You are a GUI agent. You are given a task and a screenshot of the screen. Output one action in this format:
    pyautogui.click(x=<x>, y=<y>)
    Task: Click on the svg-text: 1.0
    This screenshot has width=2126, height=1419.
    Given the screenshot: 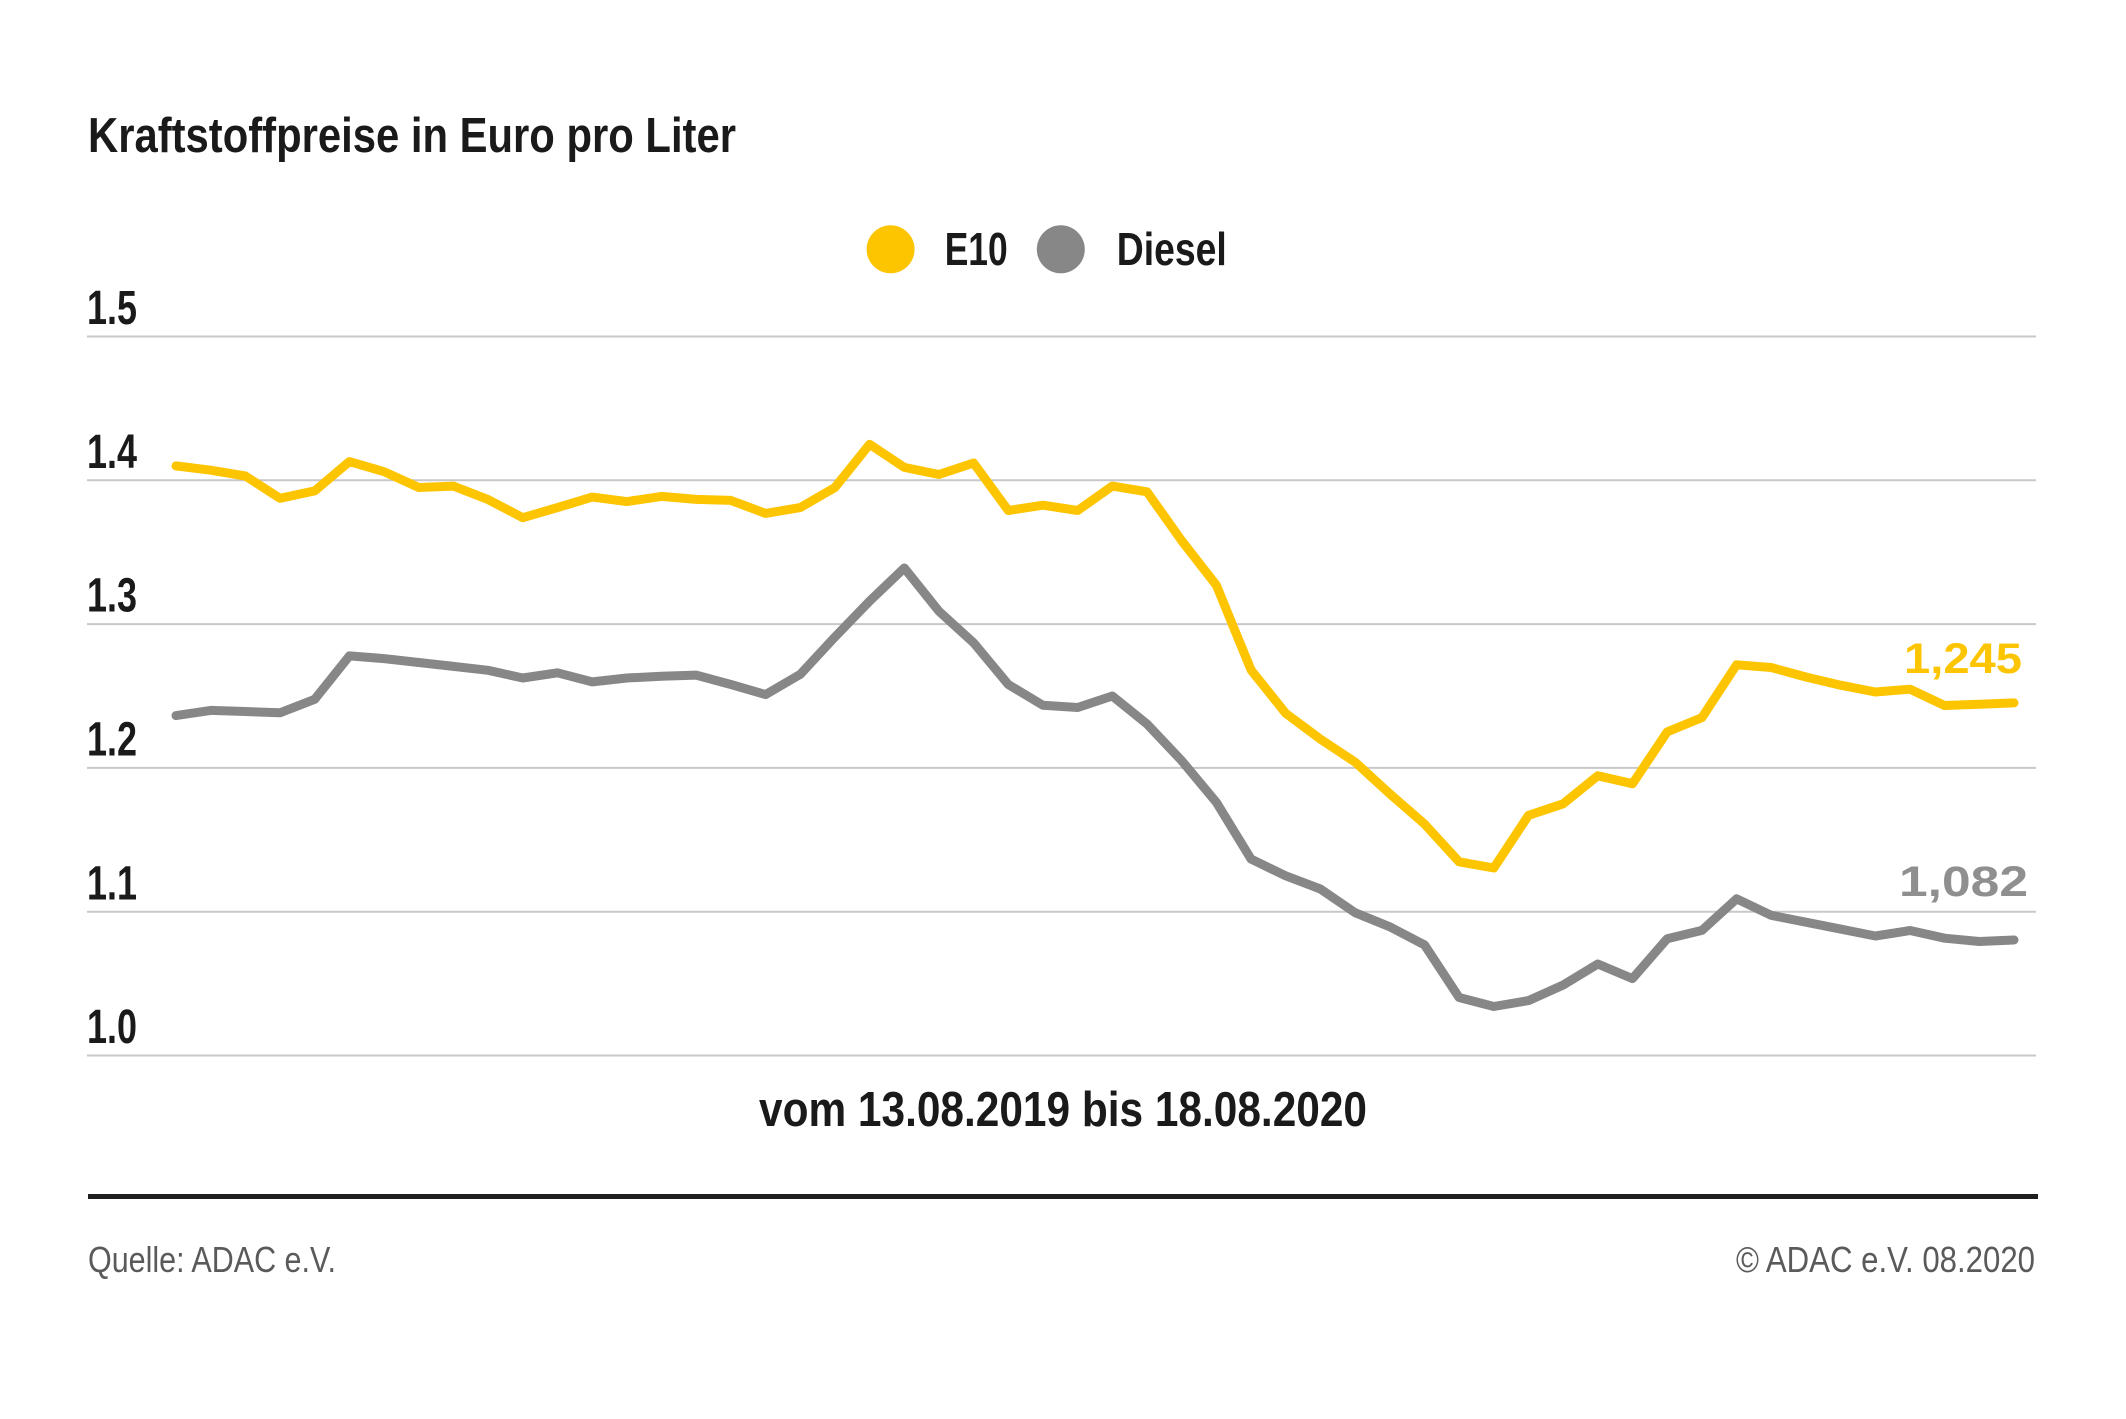 What is the action you would take?
    pyautogui.click(x=112, y=1027)
    